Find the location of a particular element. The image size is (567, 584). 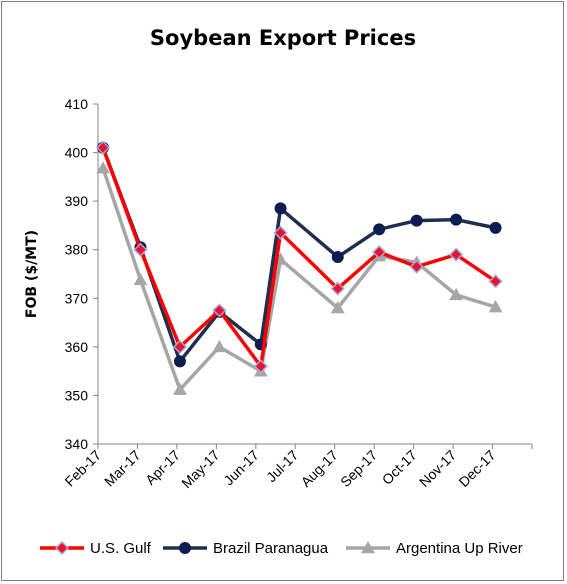

x-tick-label: Oct-17 is located at coordinates (399, 467).